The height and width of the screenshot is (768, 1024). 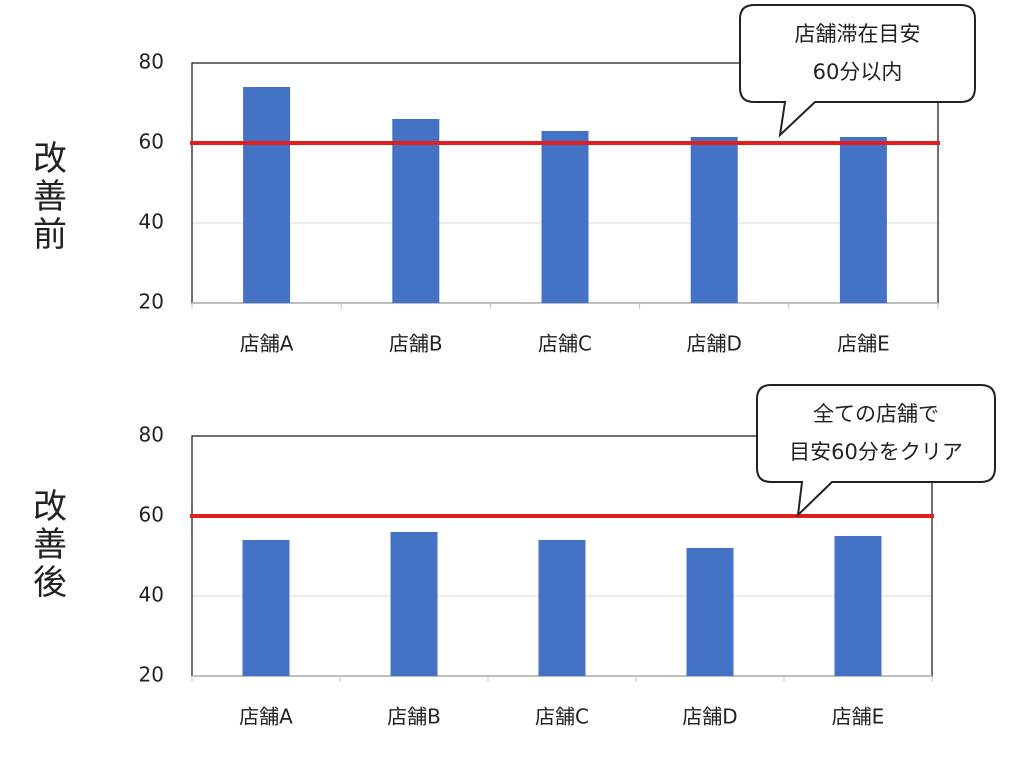 I want to click on callout-text: 店舗滞在目安, so click(x=858, y=34).